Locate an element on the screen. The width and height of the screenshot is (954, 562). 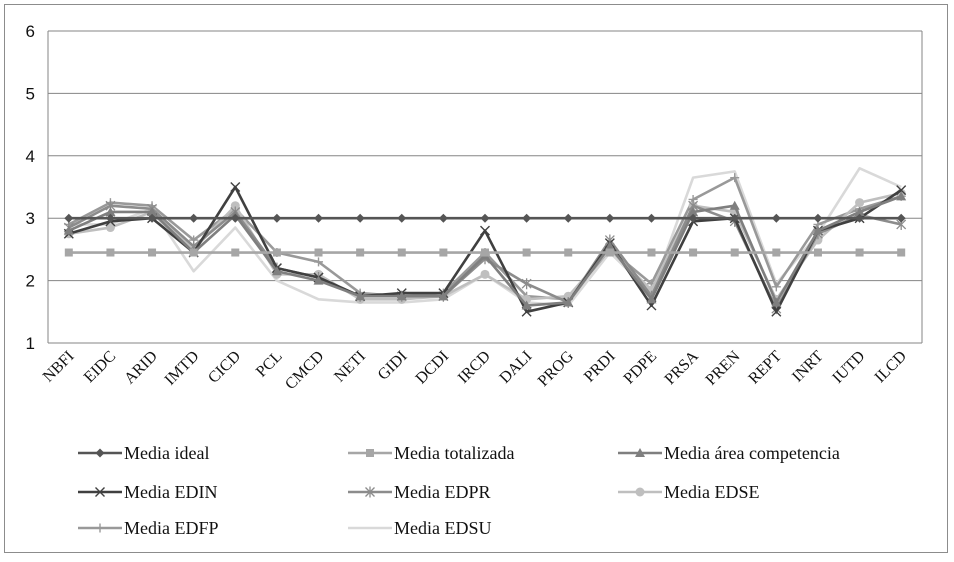
legend-item: Media ideal is located at coordinates (143, 453).